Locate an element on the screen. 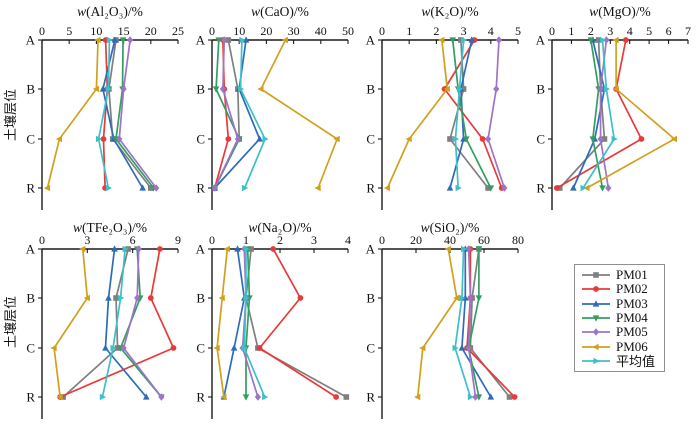 The image size is (700, 439). chart-na2o-plot: 0 1 2 3 4 A B C R is located at coordinates (273, 326).